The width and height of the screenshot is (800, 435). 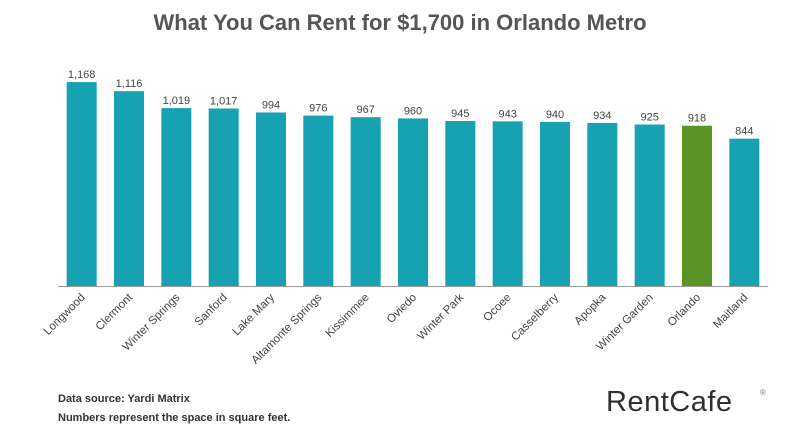 What do you see at coordinates (555, 204) in the screenshot?
I see `bar-casselberry` at bounding box center [555, 204].